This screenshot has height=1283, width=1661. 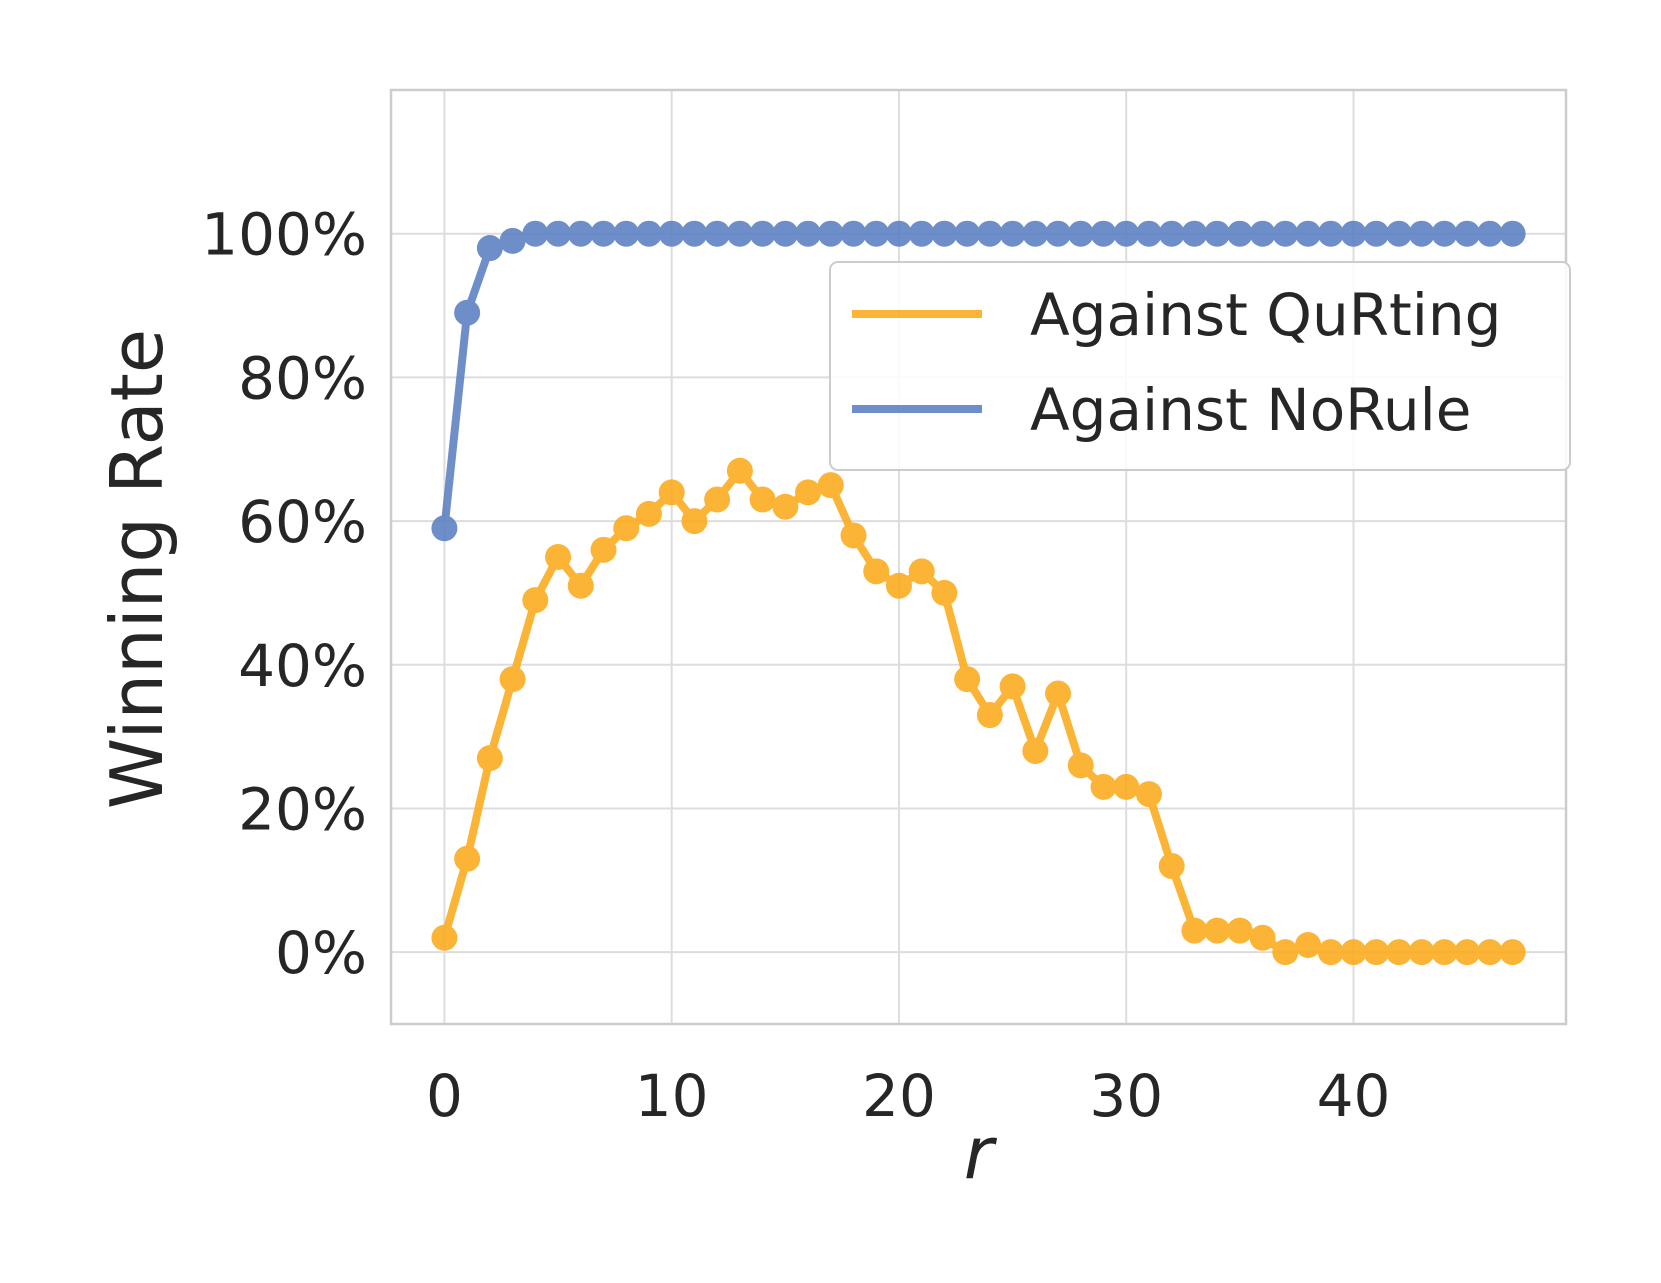 What do you see at coordinates (137, 569) in the screenshot?
I see `y-axis-label: Winning Rate` at bounding box center [137, 569].